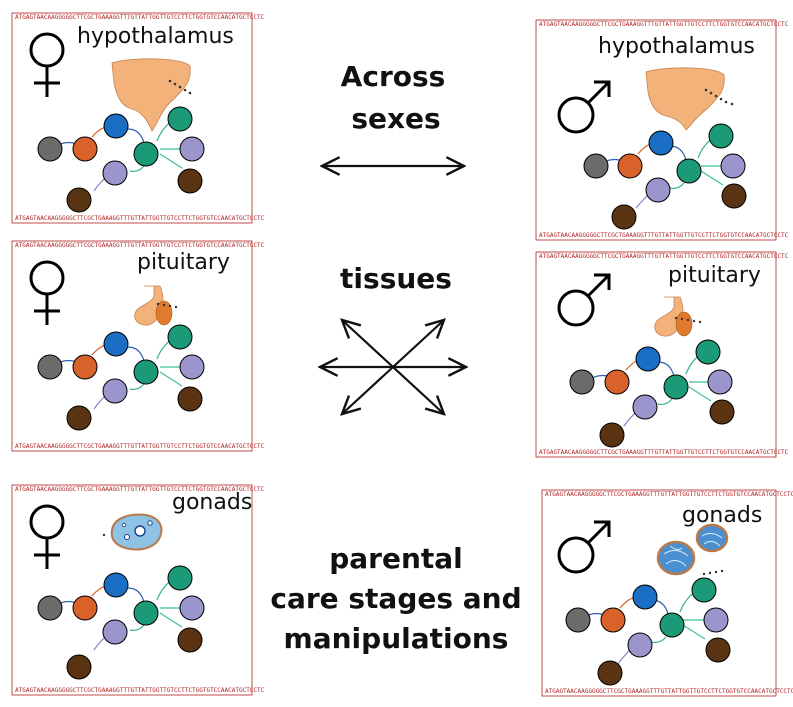 The width and height of the screenshot is (793, 707). What do you see at coordinates (132, 532) in the screenshot?
I see `ovary-organ-icon` at bounding box center [132, 532].